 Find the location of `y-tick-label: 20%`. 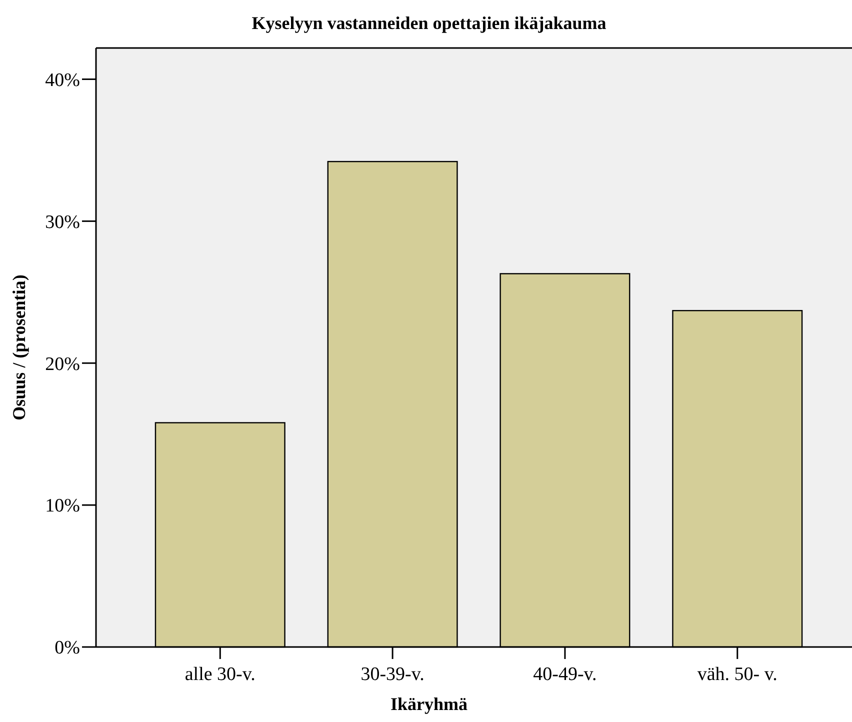

y-tick-label: 20% is located at coordinates (62, 364).